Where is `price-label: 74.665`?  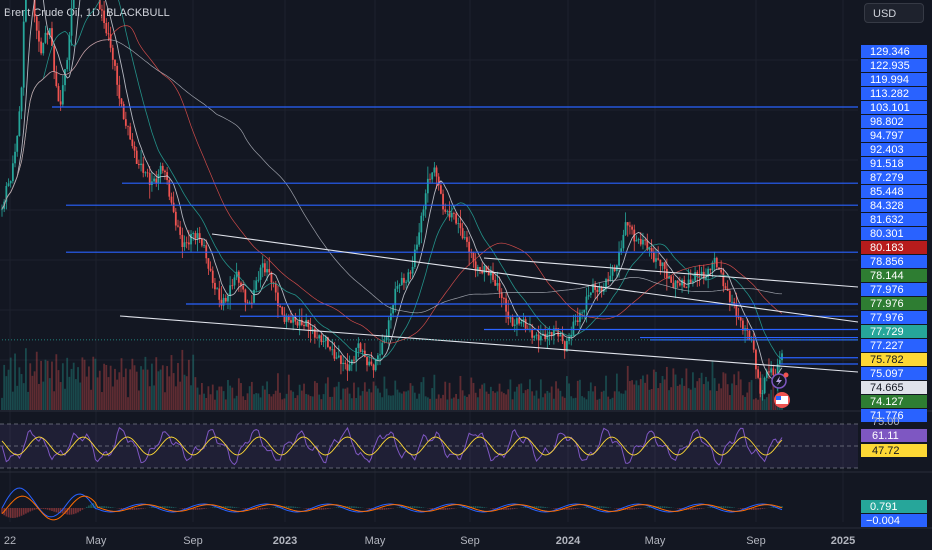
price-label: 74.665 is located at coordinates (887, 388).